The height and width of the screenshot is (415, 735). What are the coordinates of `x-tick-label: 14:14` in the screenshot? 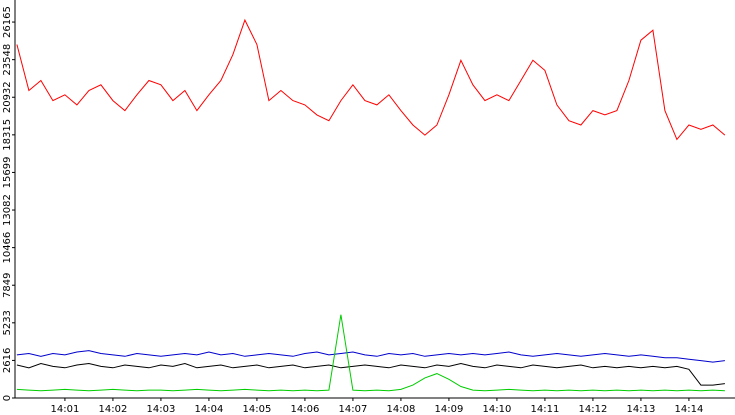 It's located at (689, 409).